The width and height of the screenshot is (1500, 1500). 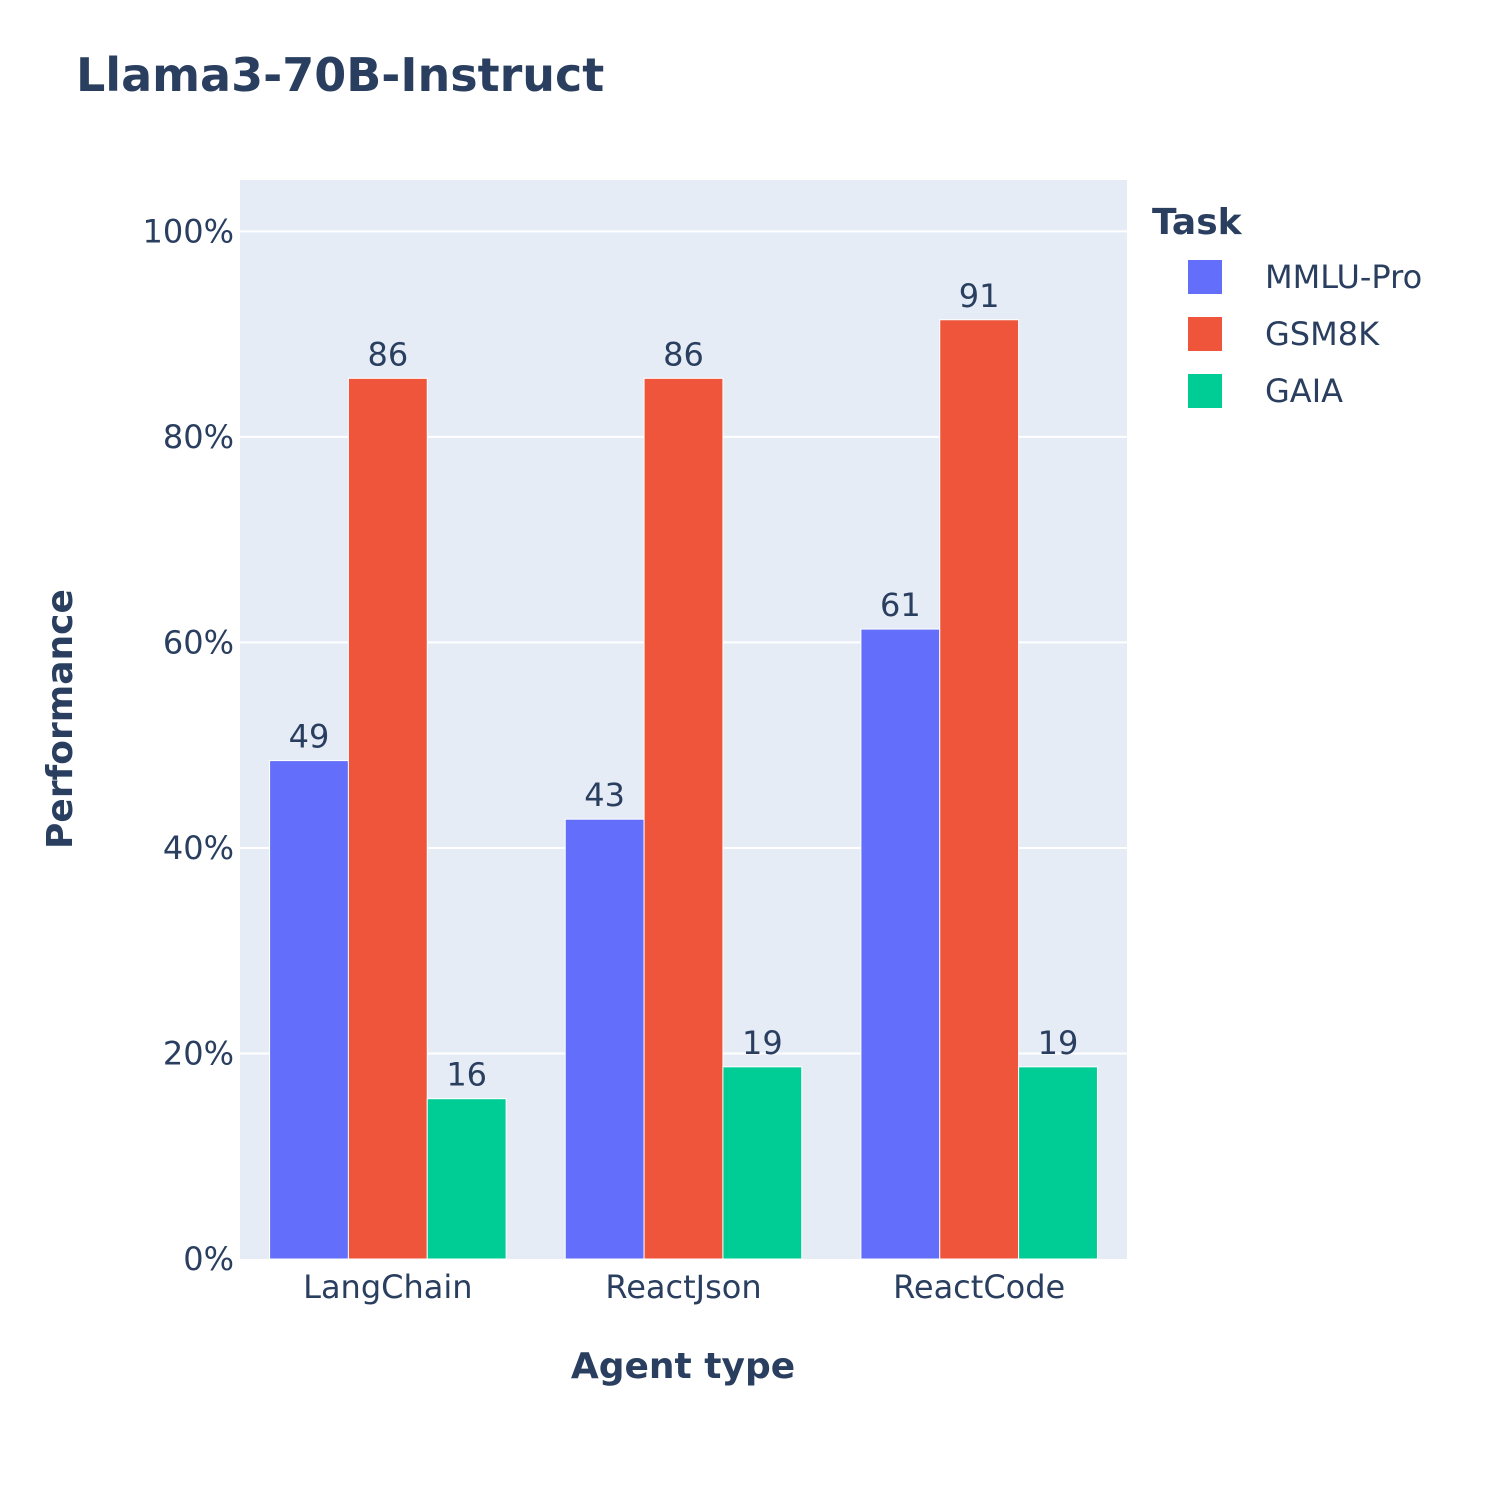 I want to click on legend-item-label: GSM8K, so click(x=1322, y=334).